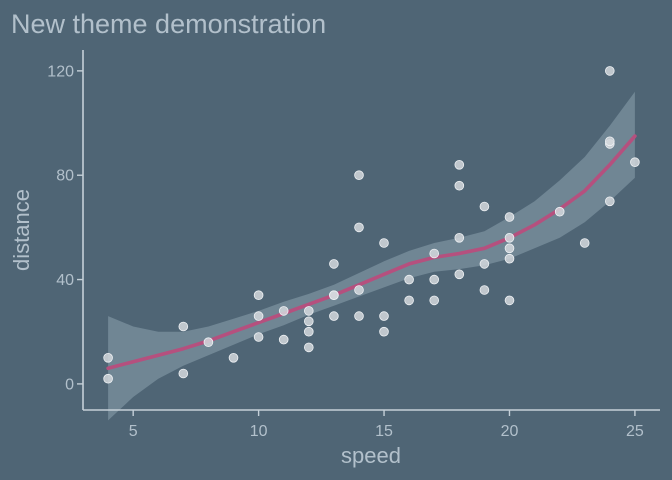  What do you see at coordinates (510, 431) in the screenshot?
I see `x-tick-label: 20` at bounding box center [510, 431].